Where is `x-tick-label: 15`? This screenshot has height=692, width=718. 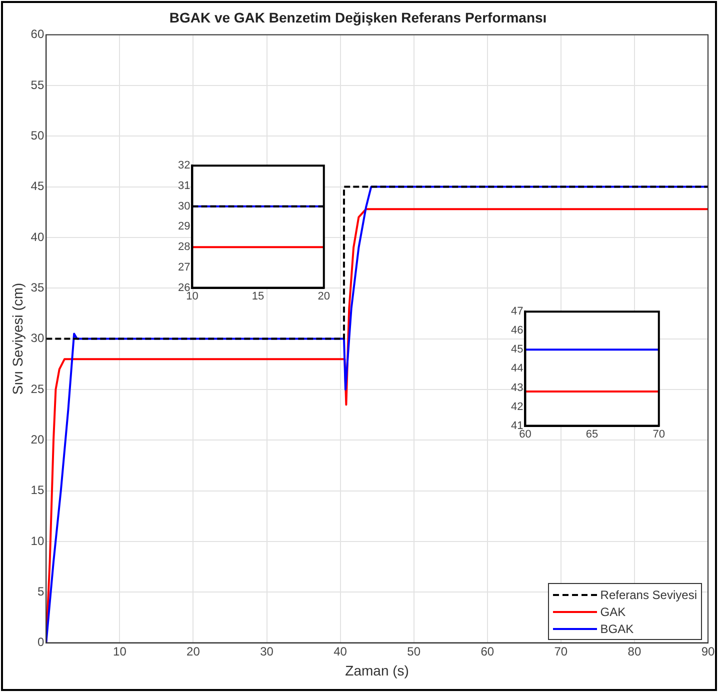 x-tick-label: 15 is located at coordinates (258, 296).